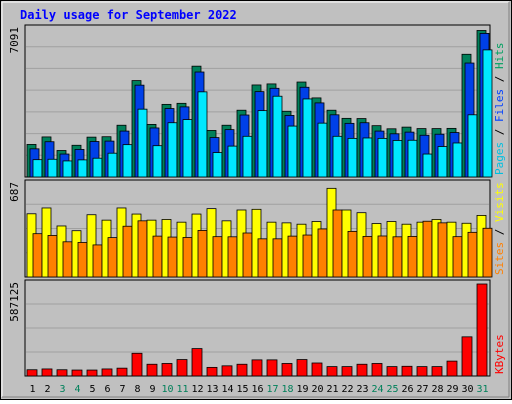 This screenshot has width=512, height=404. Describe the element at coordinates (62, 389) in the screenshot. I see `x-tick-label-day-3: 3` at that location.